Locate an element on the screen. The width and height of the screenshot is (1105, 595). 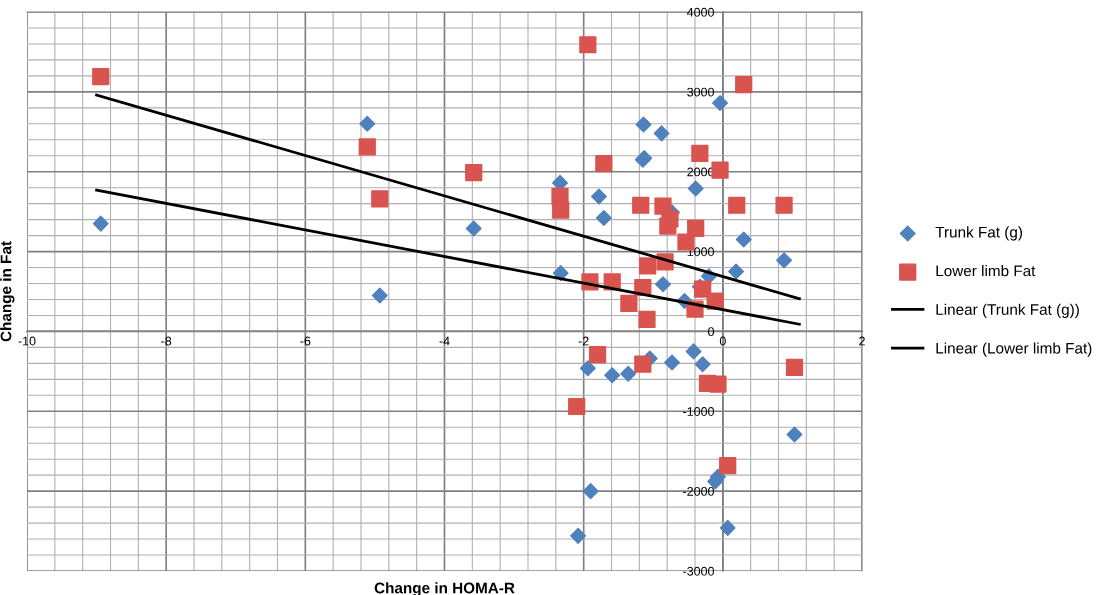
x-tick-label: 2 is located at coordinates (862, 341).